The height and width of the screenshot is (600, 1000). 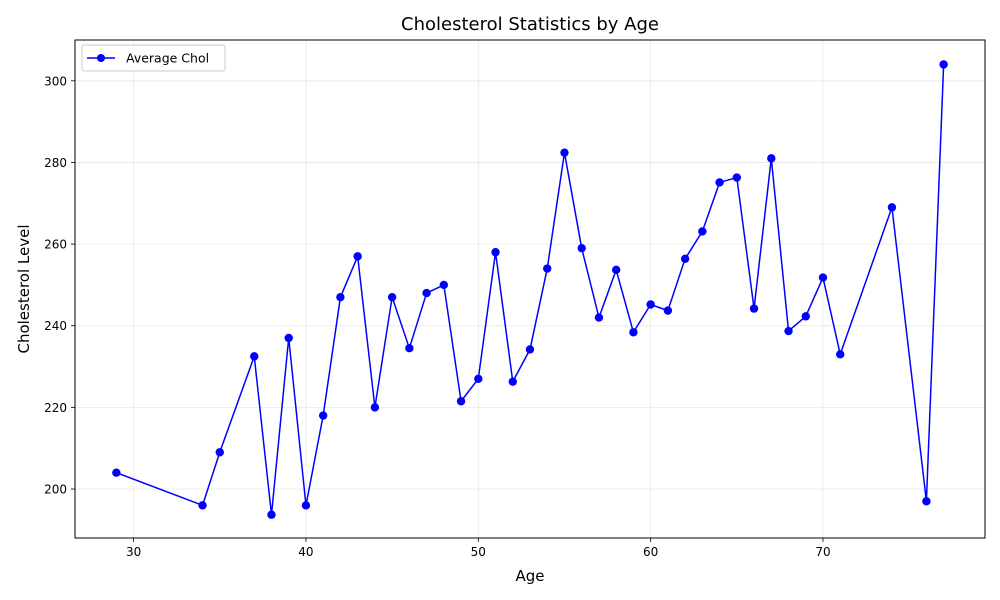 I want to click on legend-entry-average-chol: Average Chol, so click(x=167, y=58).